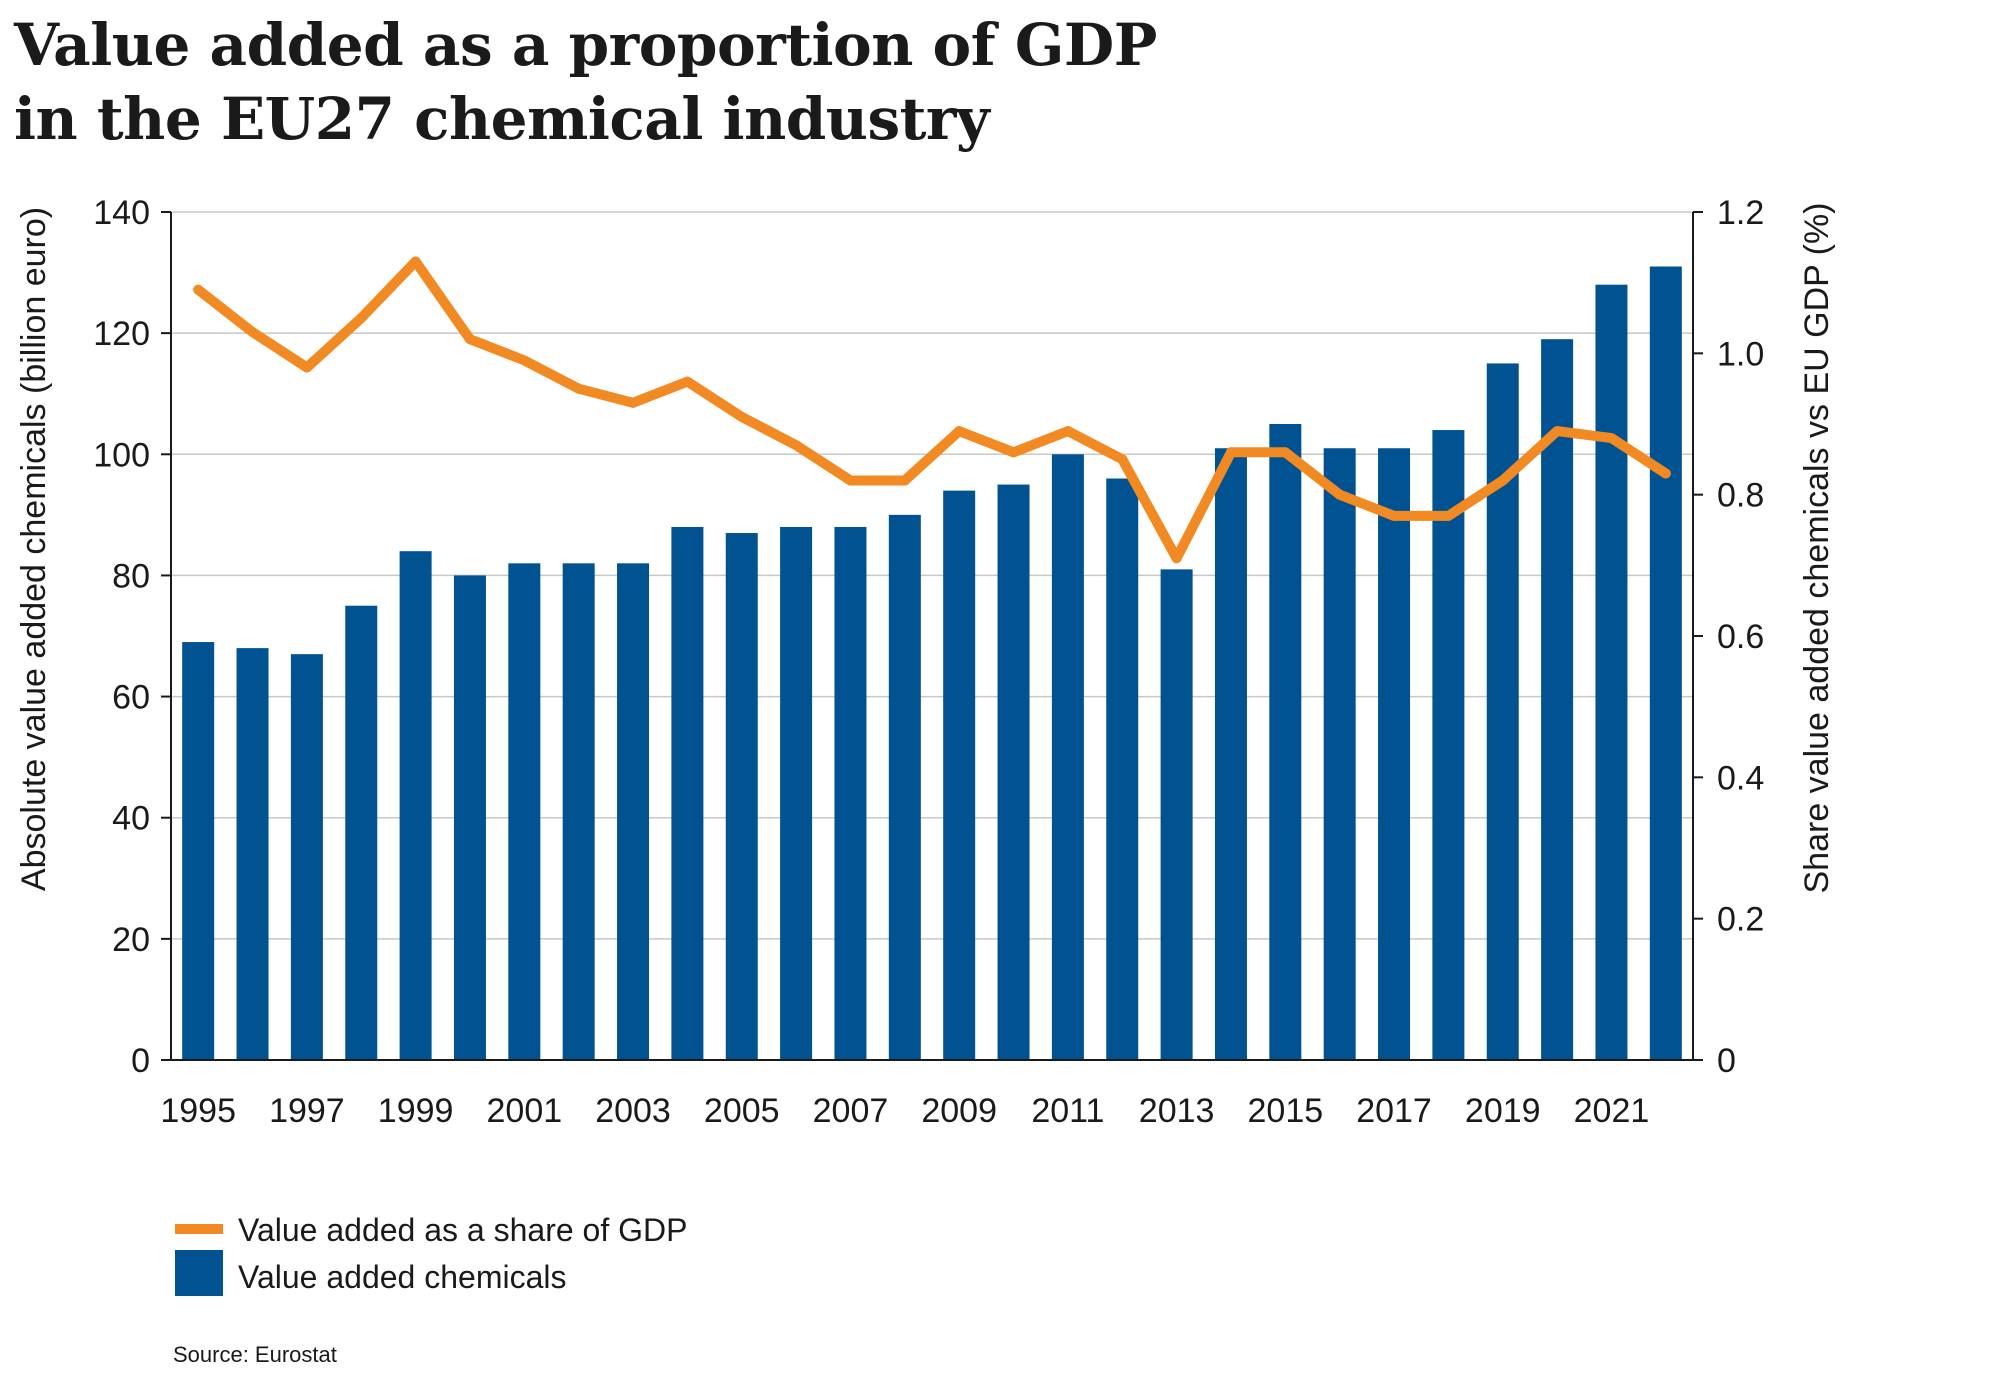 The width and height of the screenshot is (2000, 1377). Describe the element at coordinates (1394, 515) in the screenshot. I see `line-point-2017` at that location.